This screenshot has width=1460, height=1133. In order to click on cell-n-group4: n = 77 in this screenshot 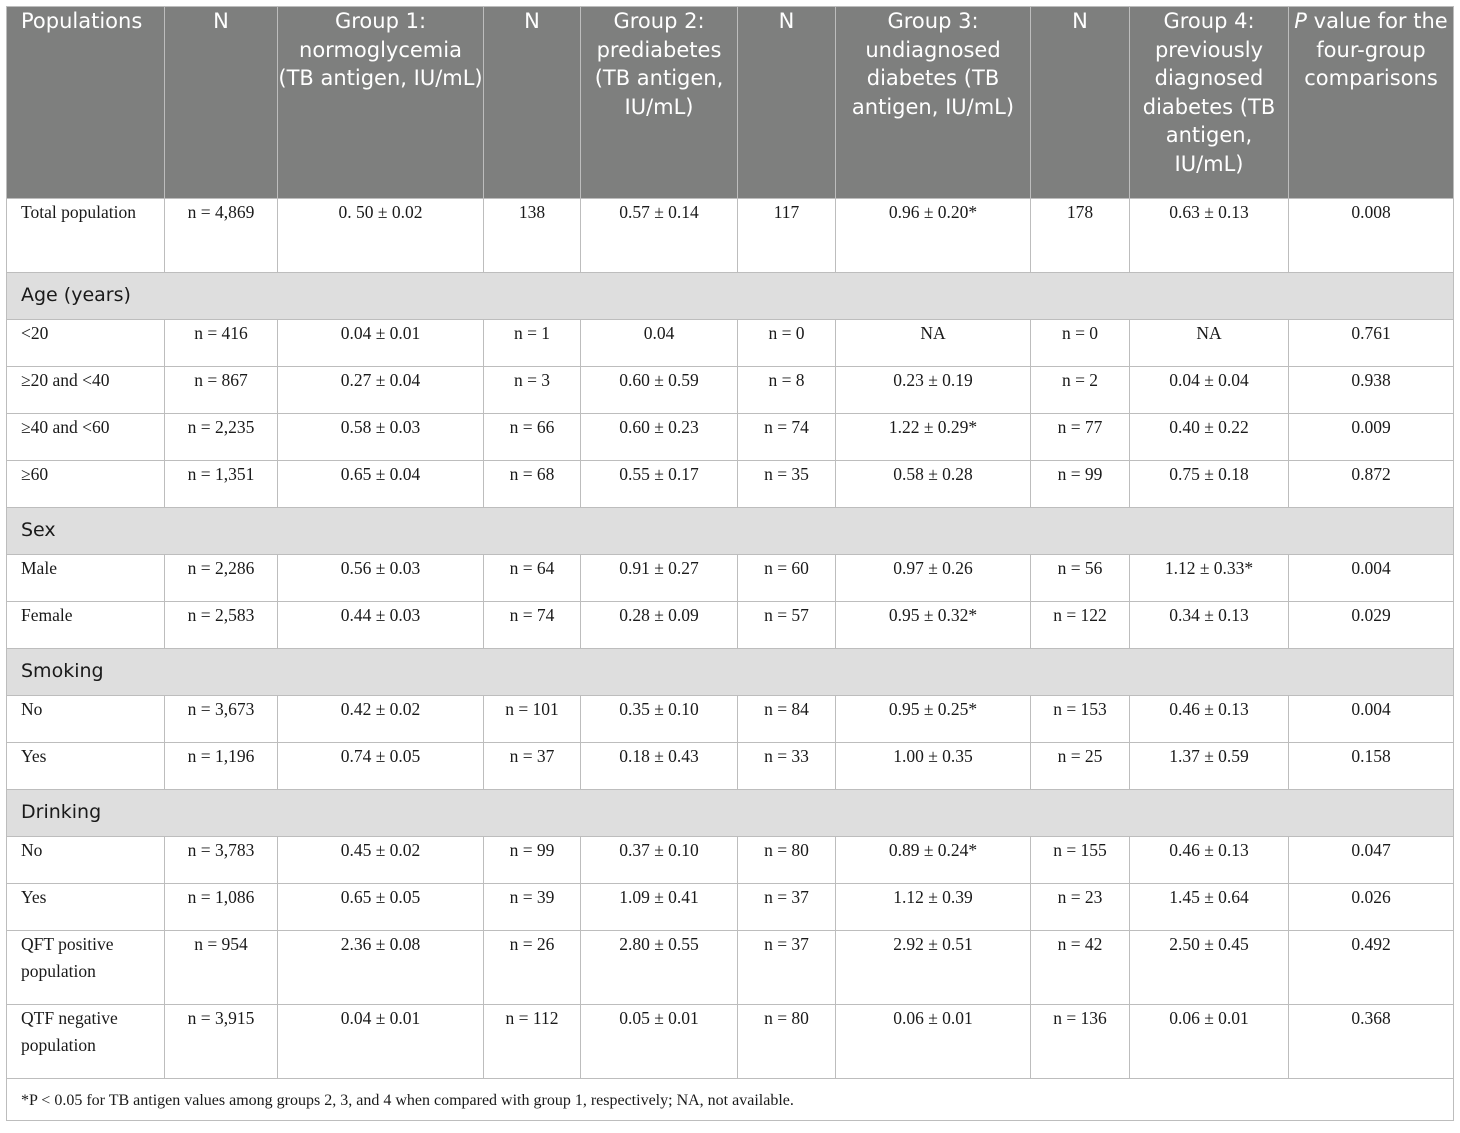, I will do `click(1080, 437)`.